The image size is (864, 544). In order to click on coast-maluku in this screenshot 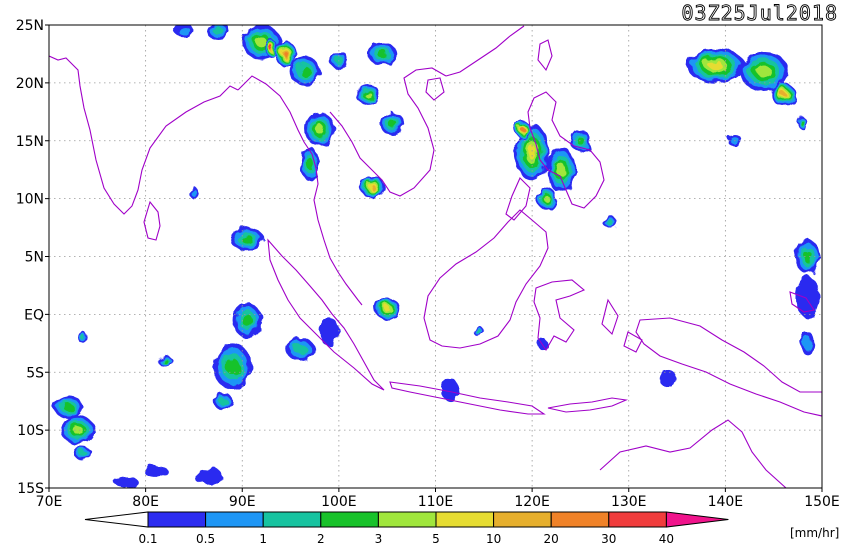, I will do `click(622, 325)`.